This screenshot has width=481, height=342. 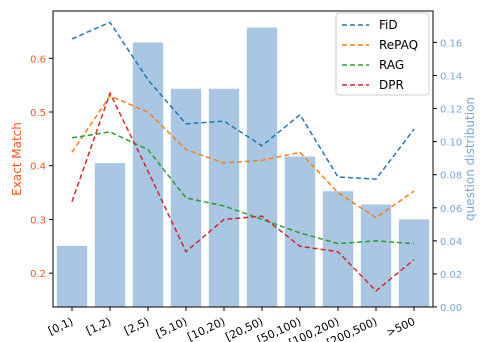 What do you see at coordinates (398, 45) in the screenshot?
I see `legend-label-repaq: RePAQ` at bounding box center [398, 45].